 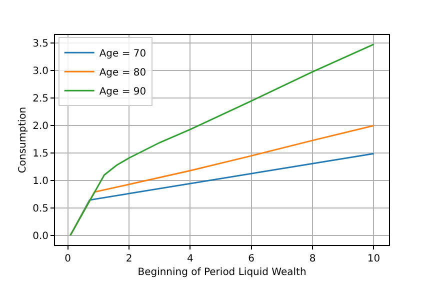 I want to click on y-tick-label: 1.0, so click(x=40, y=182).